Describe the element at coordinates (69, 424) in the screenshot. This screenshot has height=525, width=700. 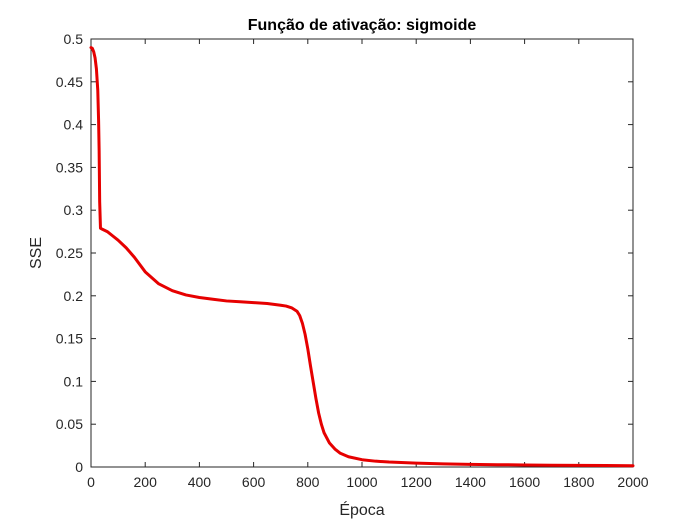
I see `y-tick-label: 0.05` at that location.